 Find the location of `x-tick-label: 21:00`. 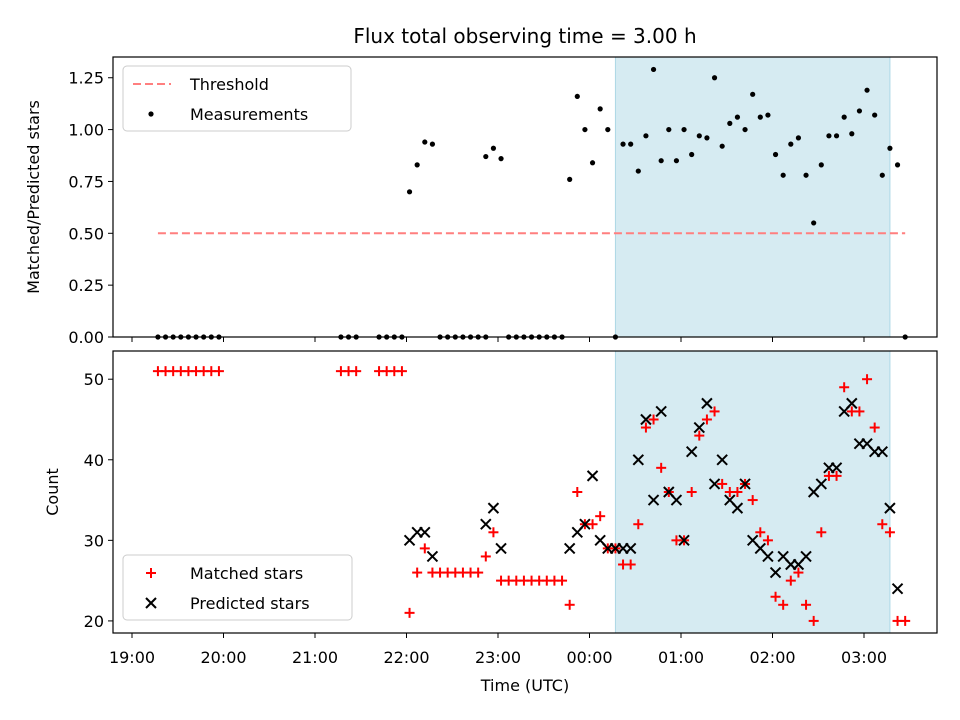

x-tick-label: 21:00 is located at coordinates (315, 657).